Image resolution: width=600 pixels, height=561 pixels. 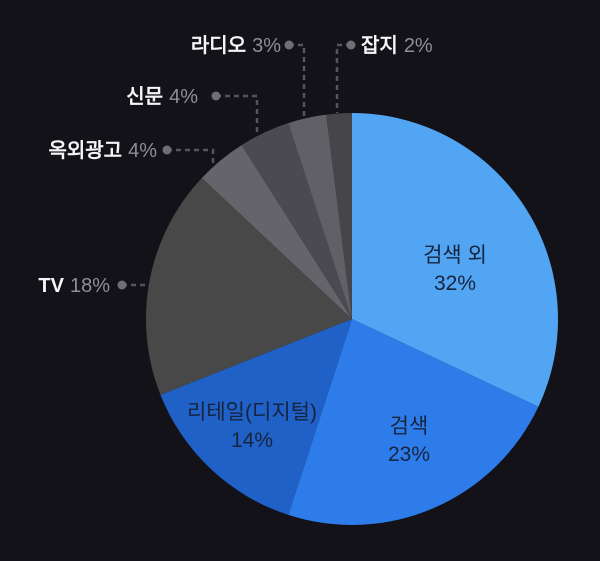 What do you see at coordinates (455, 283) in the screenshot?
I see `slice-label-pct: 32%` at bounding box center [455, 283].